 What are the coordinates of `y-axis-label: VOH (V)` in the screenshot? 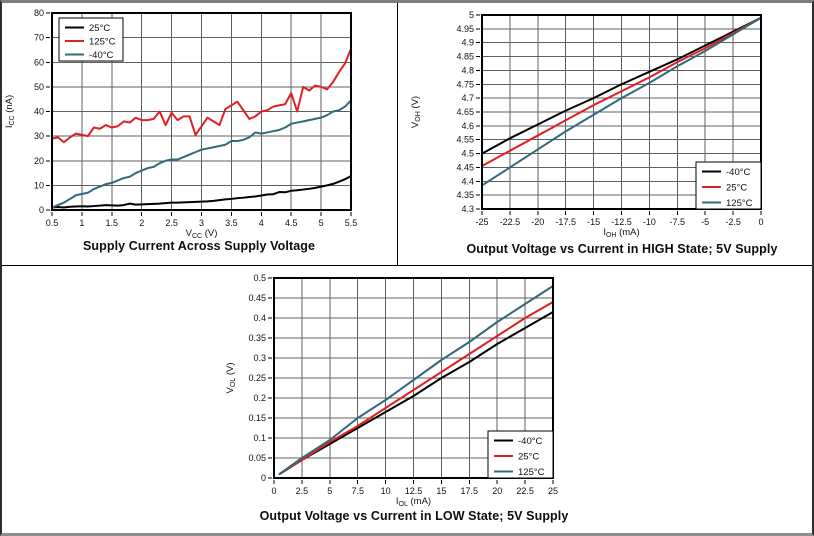 It's located at (416, 112).